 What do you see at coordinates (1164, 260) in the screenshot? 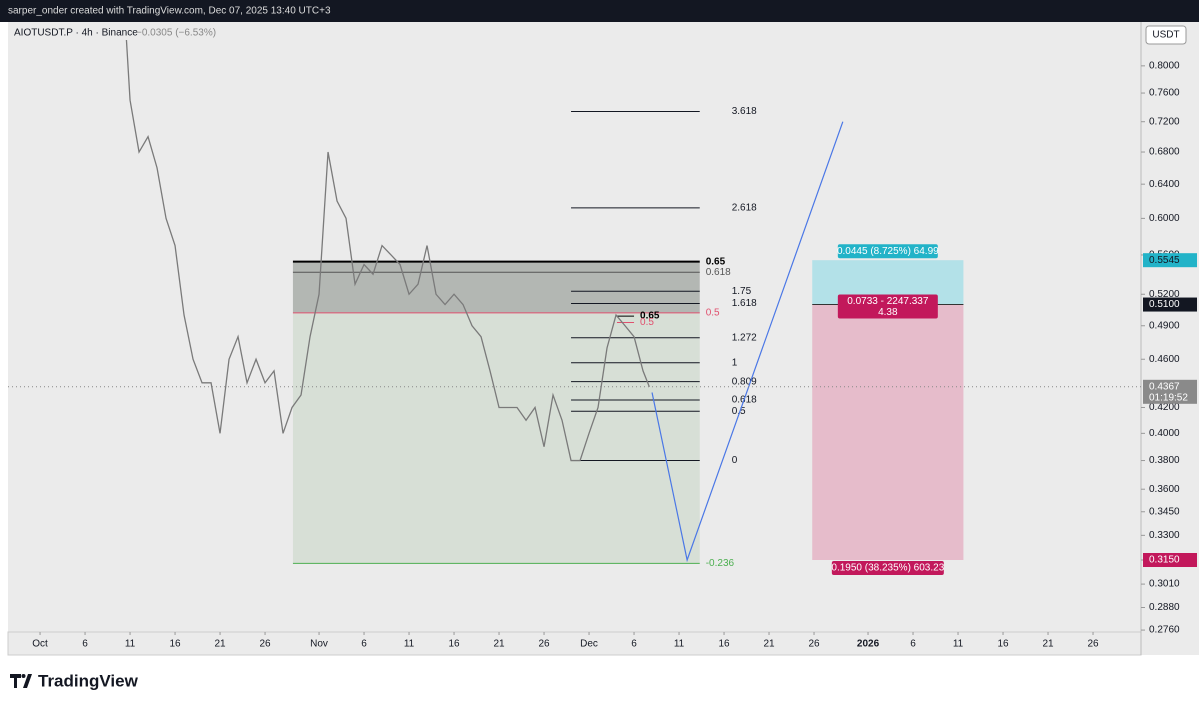
I see `axis-price-label: 0.5545` at bounding box center [1164, 260].